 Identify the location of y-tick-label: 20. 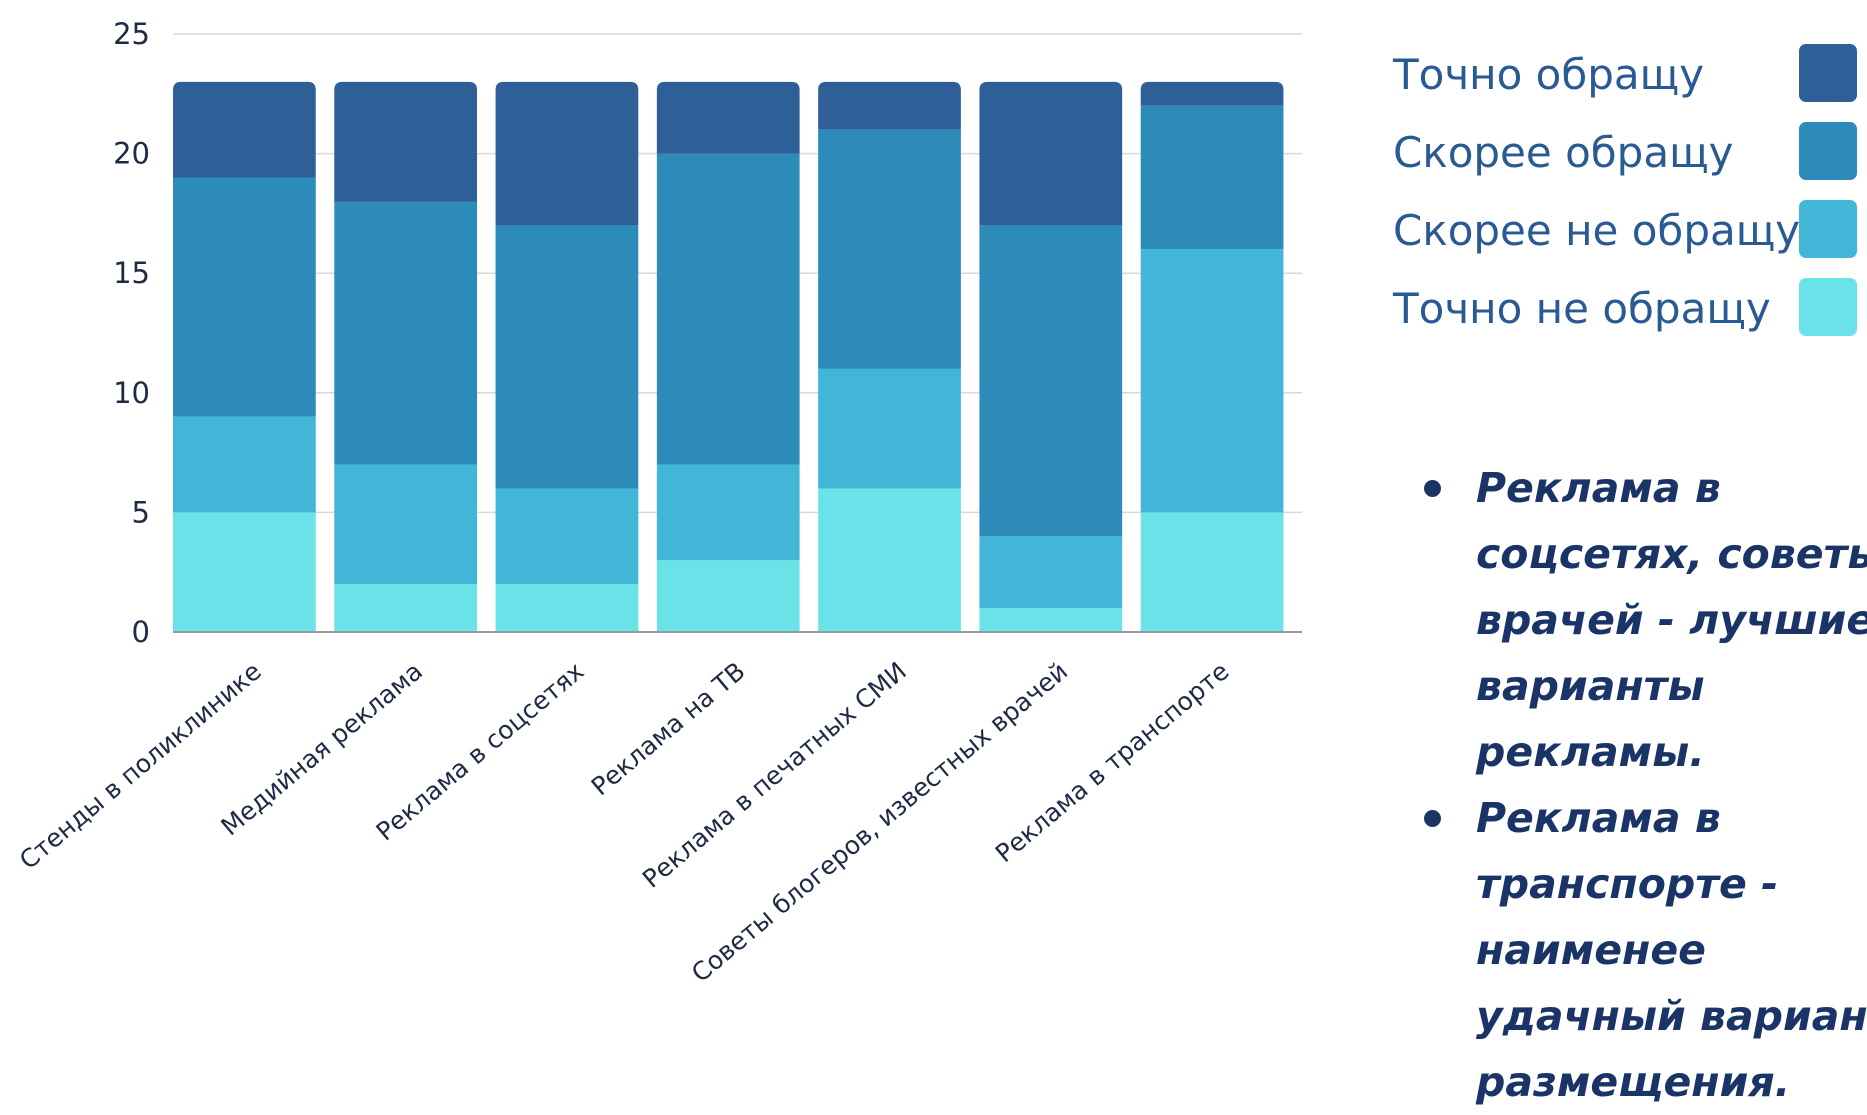
(131, 154).